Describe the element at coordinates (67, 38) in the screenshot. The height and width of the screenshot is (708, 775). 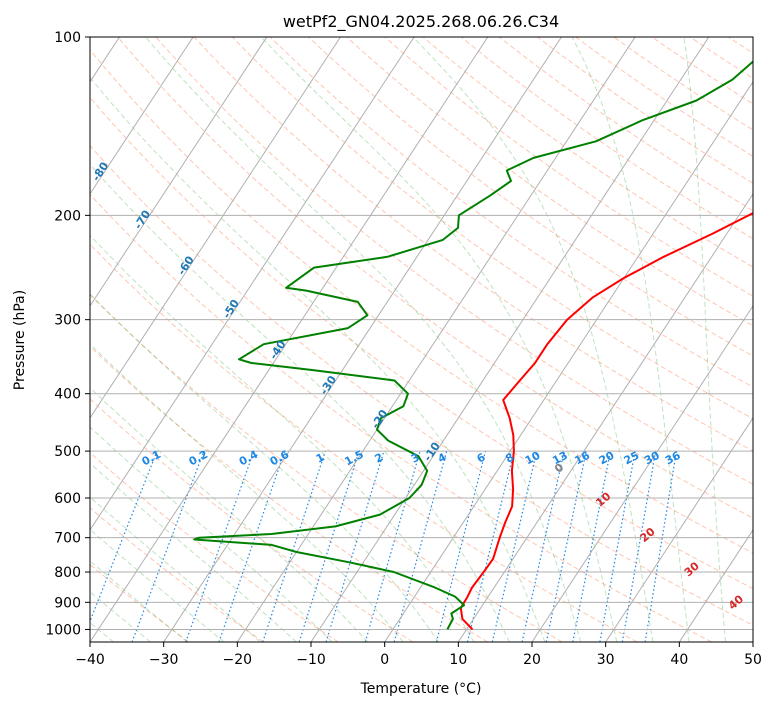
I see `y-tick-label: 100` at that location.